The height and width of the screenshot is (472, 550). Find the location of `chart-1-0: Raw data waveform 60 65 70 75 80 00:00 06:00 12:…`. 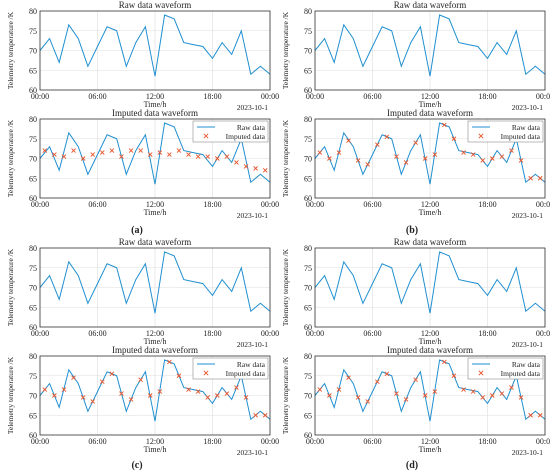

chart-1-0: Raw data waveform 60 65 70 75 80 00:00 06:00 12:… is located at coordinates (415, 56).